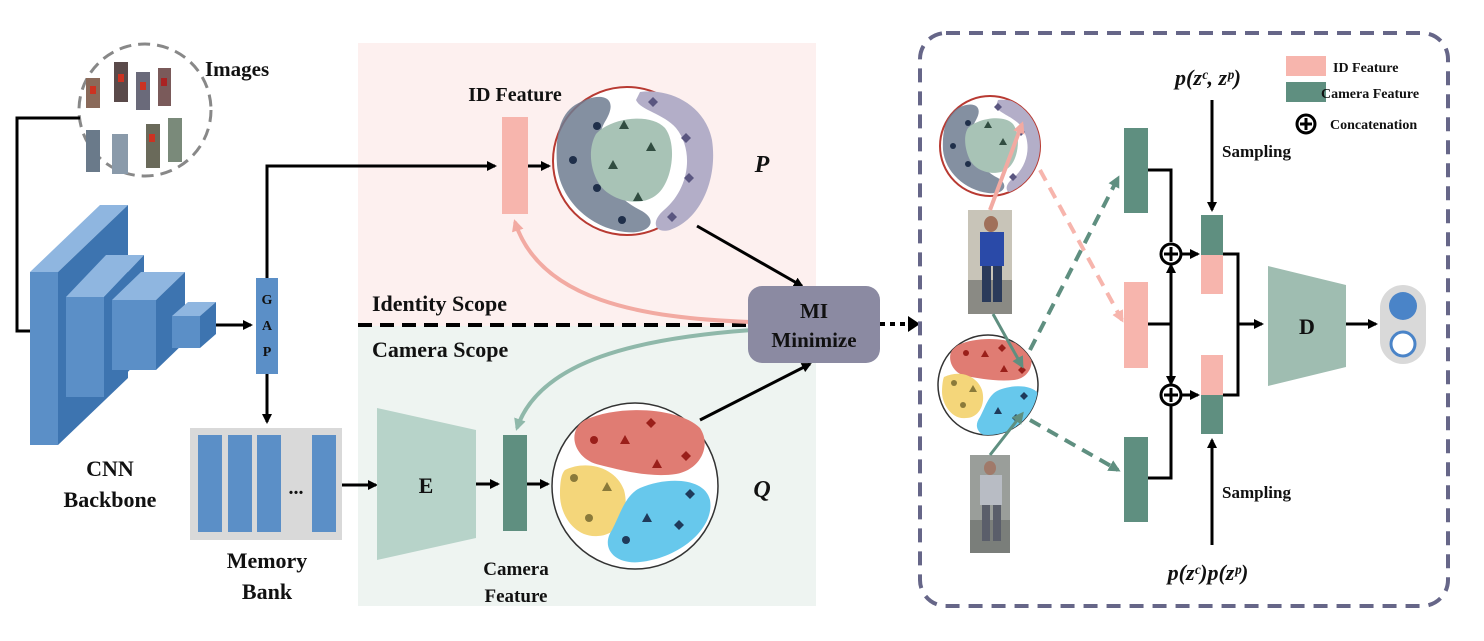 This screenshot has width=1484, height=641. I want to click on memory-label-line1: Memory, so click(267, 560).